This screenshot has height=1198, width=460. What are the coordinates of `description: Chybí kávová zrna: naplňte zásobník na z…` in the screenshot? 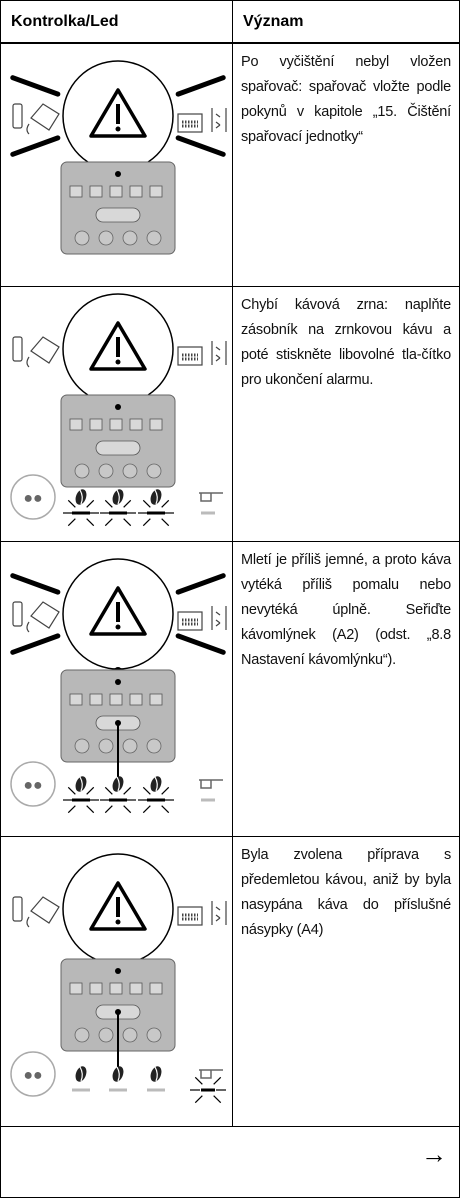 It's located at (346, 414).